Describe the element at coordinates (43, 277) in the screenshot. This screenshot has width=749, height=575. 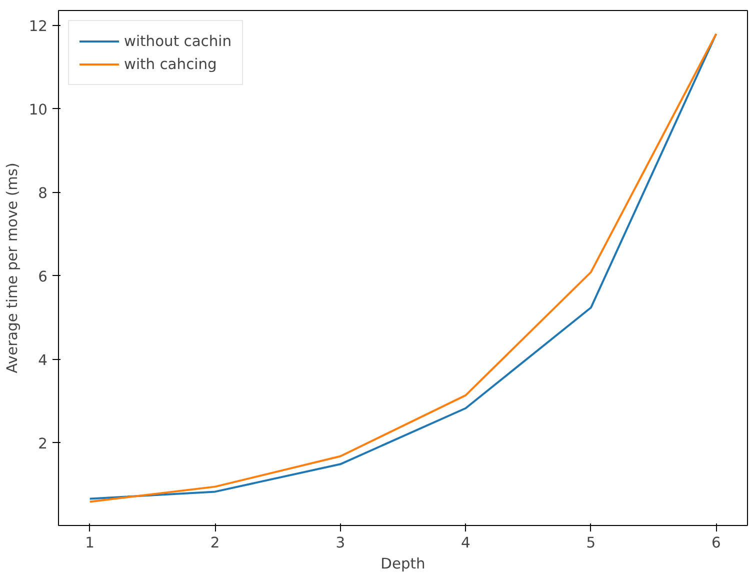
I see `y-tick-label: 6` at that location.